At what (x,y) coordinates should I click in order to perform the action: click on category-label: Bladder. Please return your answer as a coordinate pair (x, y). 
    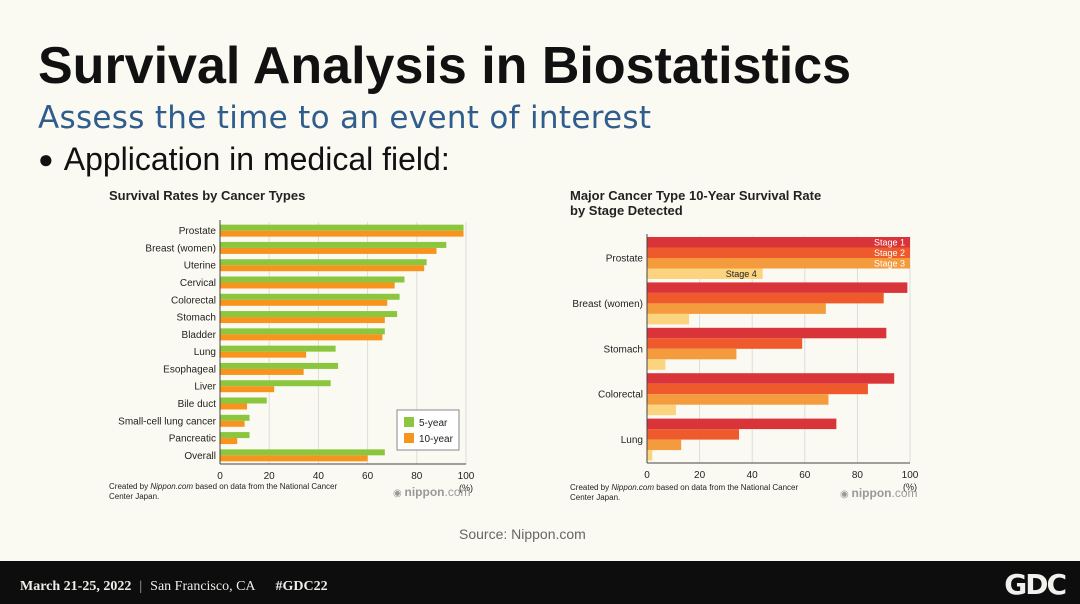
    Looking at the image, I should click on (199, 335).